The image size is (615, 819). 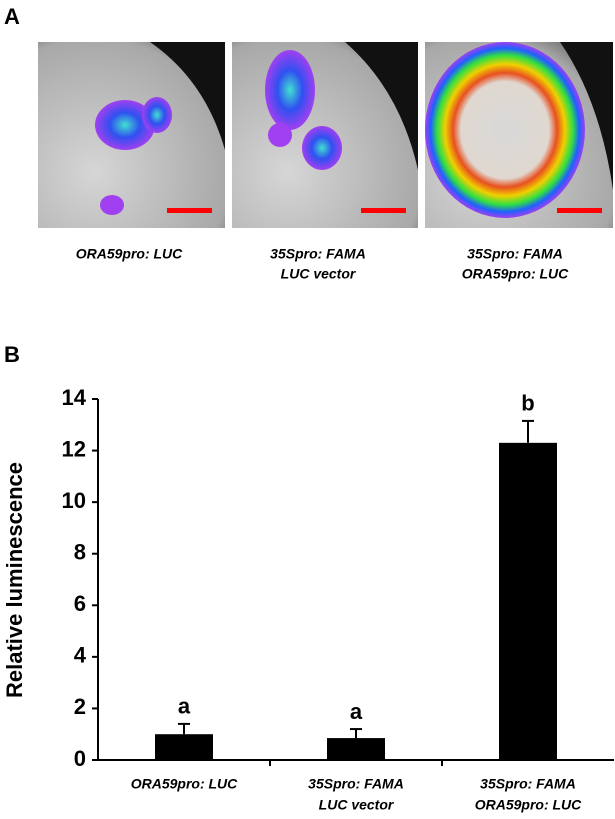 I want to click on y-tick-label: 14, so click(x=74, y=397).